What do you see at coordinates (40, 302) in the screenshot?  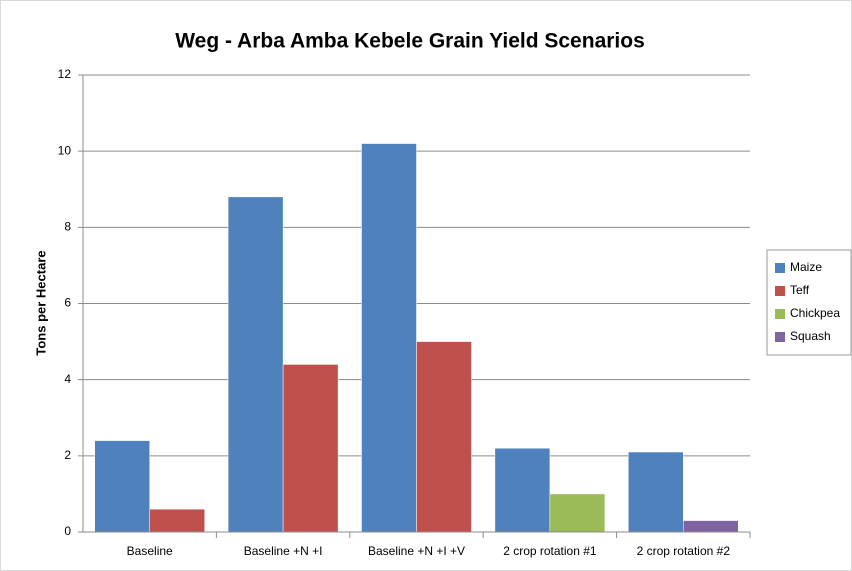 I see `y-axis-label: Tons per Hectare` at bounding box center [40, 302].